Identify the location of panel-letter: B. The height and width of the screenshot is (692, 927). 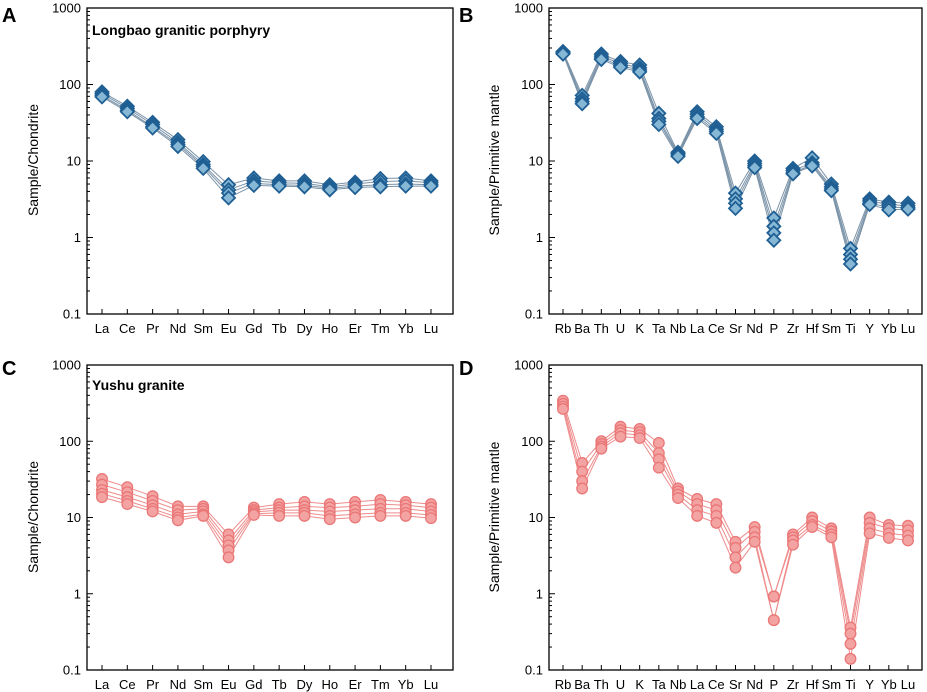
(466, 16).